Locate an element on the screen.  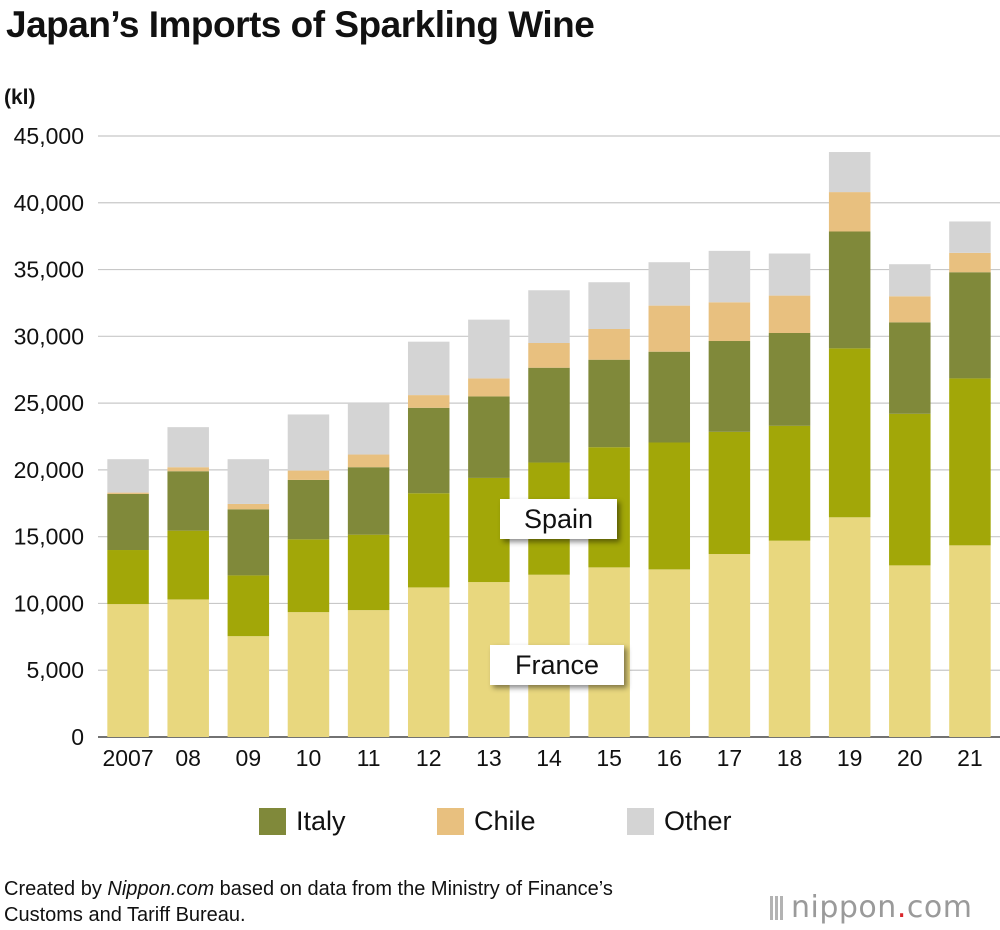
x-tick-label: 14 is located at coordinates (549, 758).